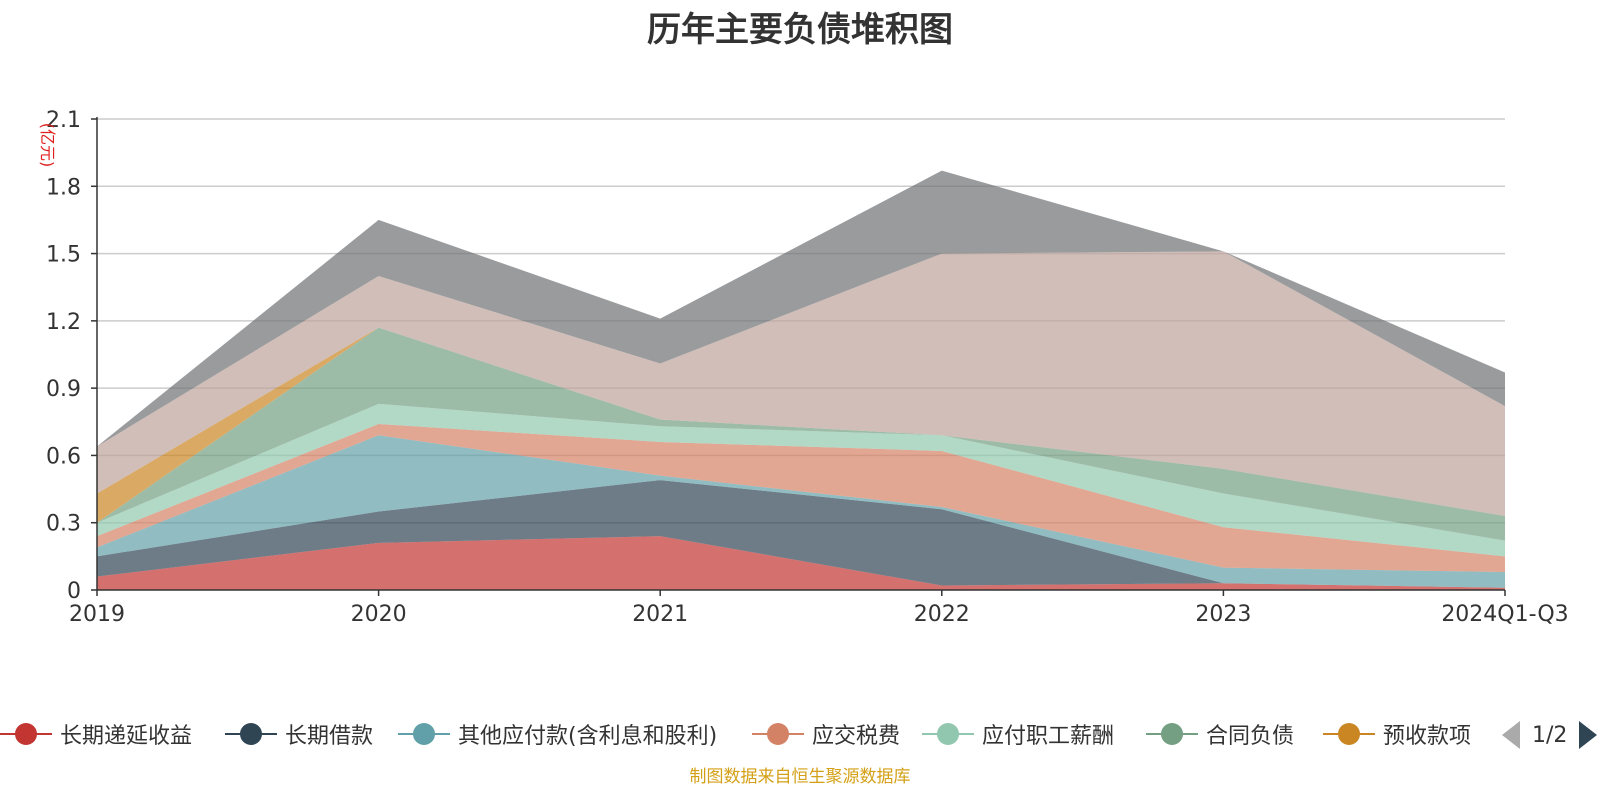 Image resolution: width=1600 pixels, height=800 pixels. Describe the element at coordinates (63, 187) in the screenshot. I see `y-tick-label: 1.8` at that location.